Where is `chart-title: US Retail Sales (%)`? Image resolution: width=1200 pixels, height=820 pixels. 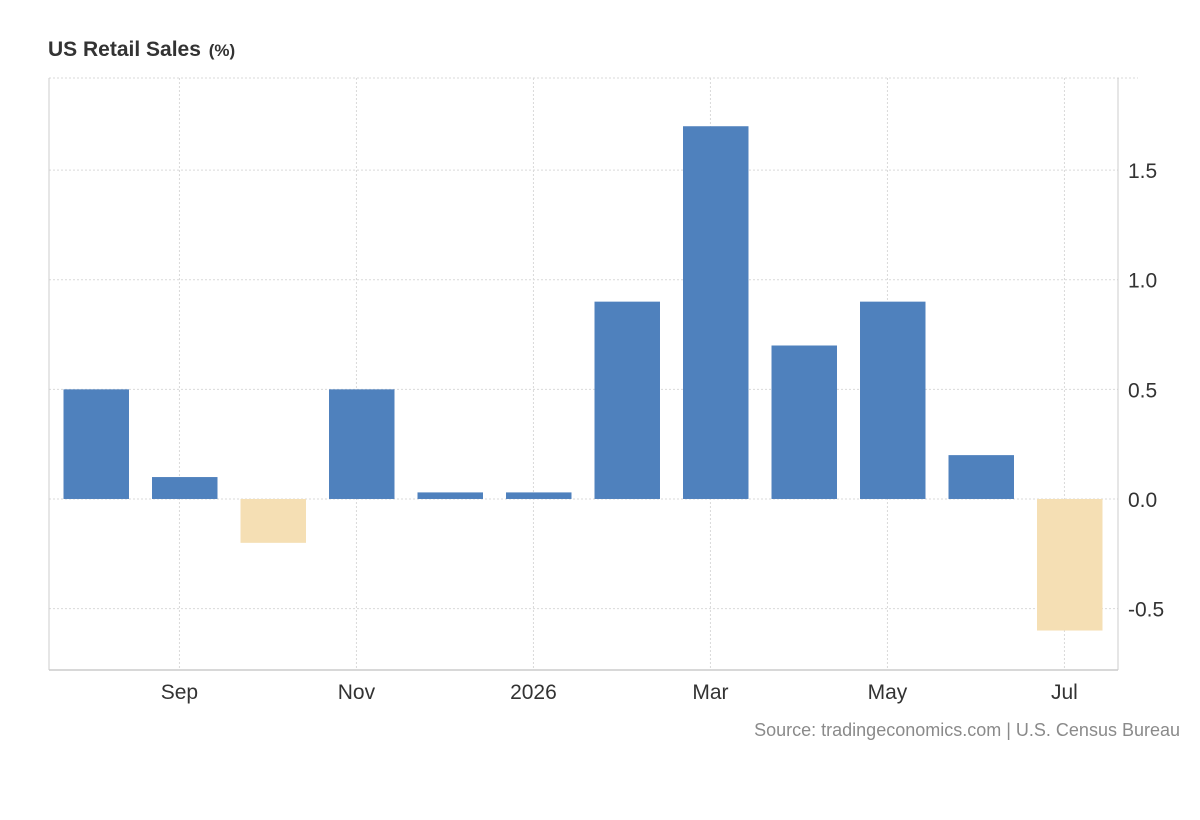 chart-title: US Retail Sales (%) is located at coordinates (141, 50).